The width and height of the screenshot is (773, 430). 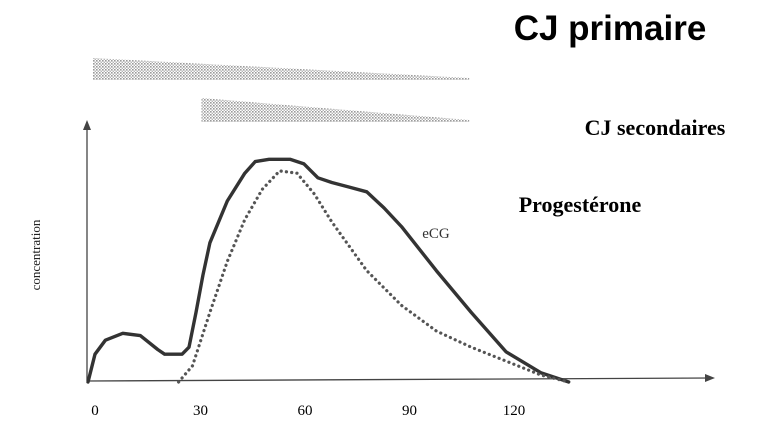 What do you see at coordinates (200, 411) in the screenshot?
I see `x-tick-label: 30` at bounding box center [200, 411].